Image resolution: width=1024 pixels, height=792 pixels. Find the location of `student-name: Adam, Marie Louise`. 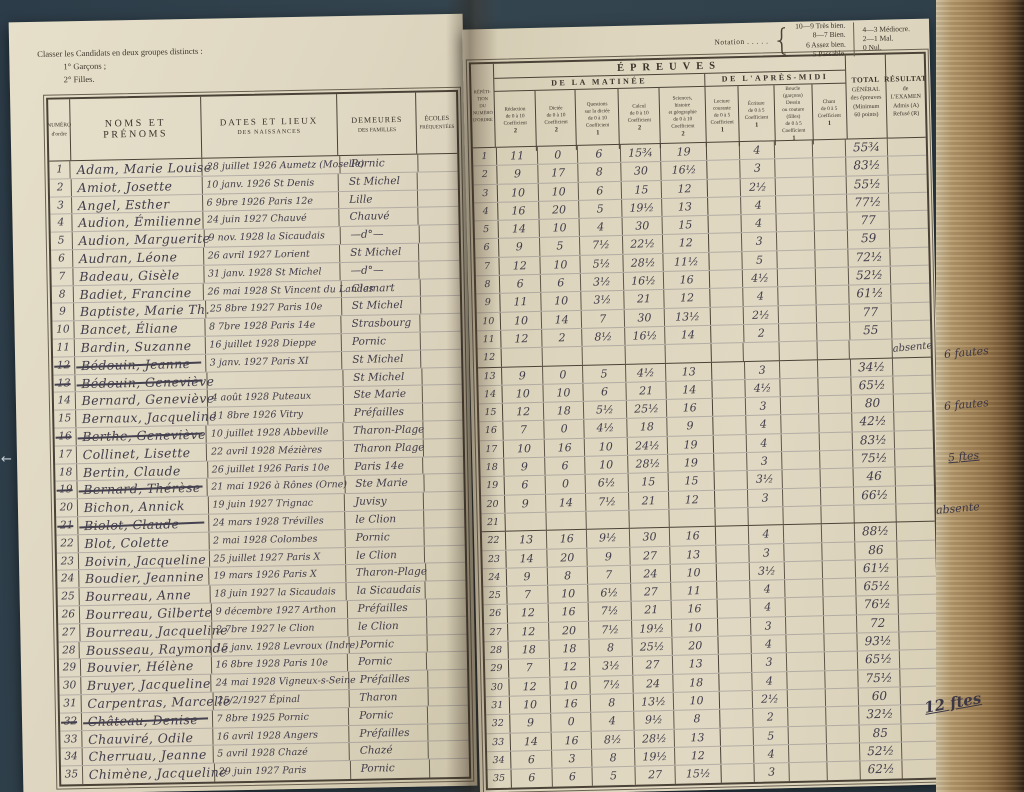

student-name: Adam, Marie Louise is located at coordinates (141, 168).